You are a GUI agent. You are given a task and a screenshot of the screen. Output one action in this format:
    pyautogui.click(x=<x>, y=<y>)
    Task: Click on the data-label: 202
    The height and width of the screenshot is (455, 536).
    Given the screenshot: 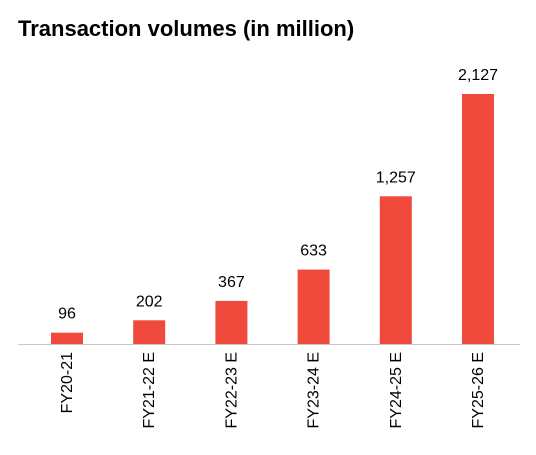 What is the action you would take?
    pyautogui.click(x=149, y=301)
    